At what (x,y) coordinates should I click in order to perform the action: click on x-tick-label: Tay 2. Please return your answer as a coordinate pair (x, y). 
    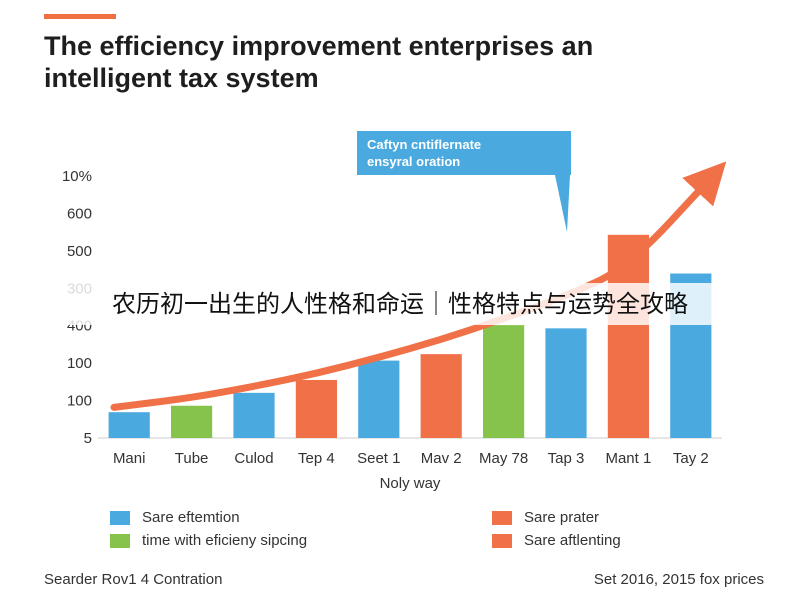
    Looking at the image, I should click on (691, 458).